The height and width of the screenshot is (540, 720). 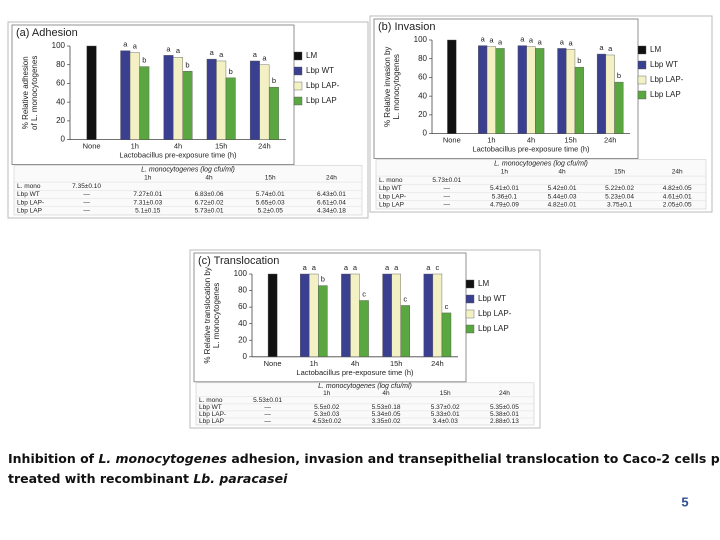 I want to click on table-cell: 5.33±0.01, so click(x=445, y=414).